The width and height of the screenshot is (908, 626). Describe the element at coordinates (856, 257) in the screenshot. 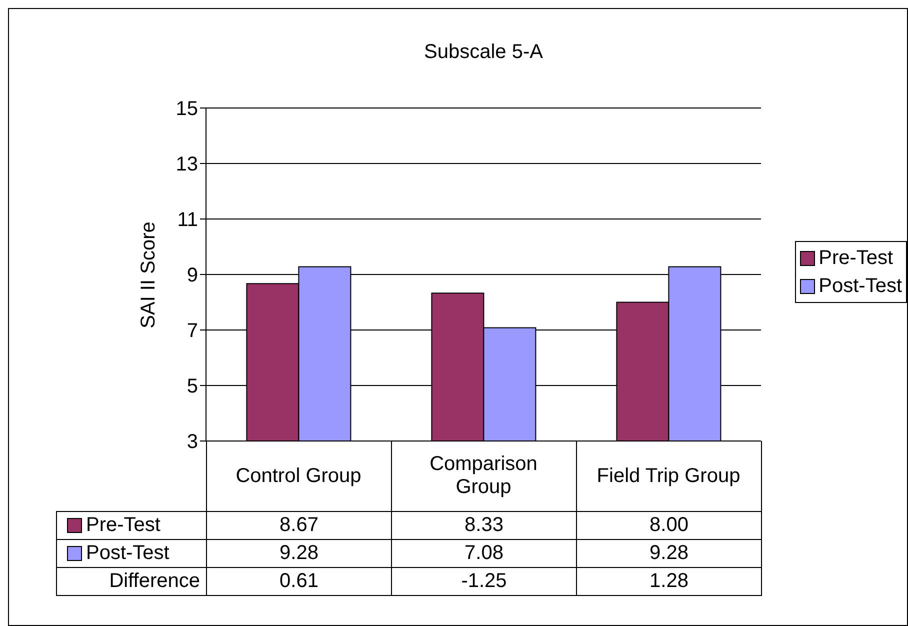

I see `text: Pre-Test` at that location.